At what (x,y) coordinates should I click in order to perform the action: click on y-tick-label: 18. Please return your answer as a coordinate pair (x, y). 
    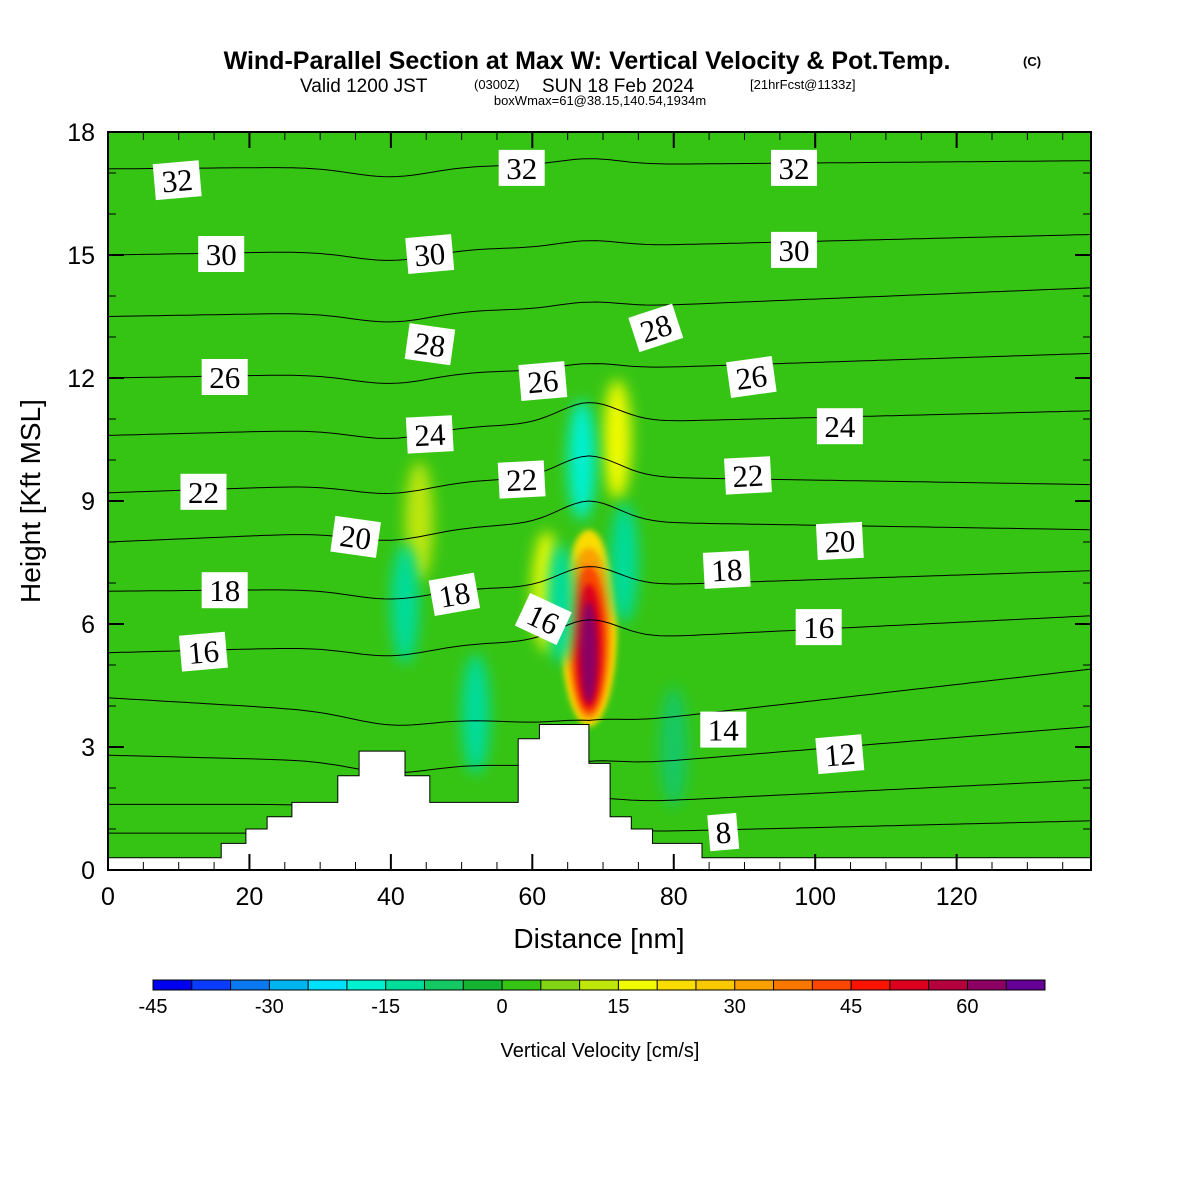
    Looking at the image, I should click on (81, 133).